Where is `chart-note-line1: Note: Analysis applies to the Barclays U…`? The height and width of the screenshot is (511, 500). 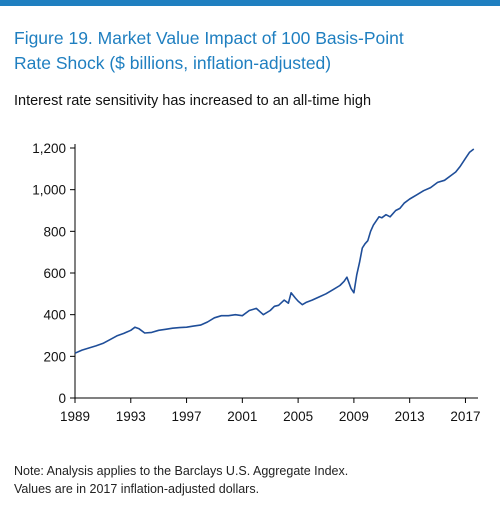
chart-note-line1: Note: Analysis applies to the Barclays U… is located at coordinates (181, 471).